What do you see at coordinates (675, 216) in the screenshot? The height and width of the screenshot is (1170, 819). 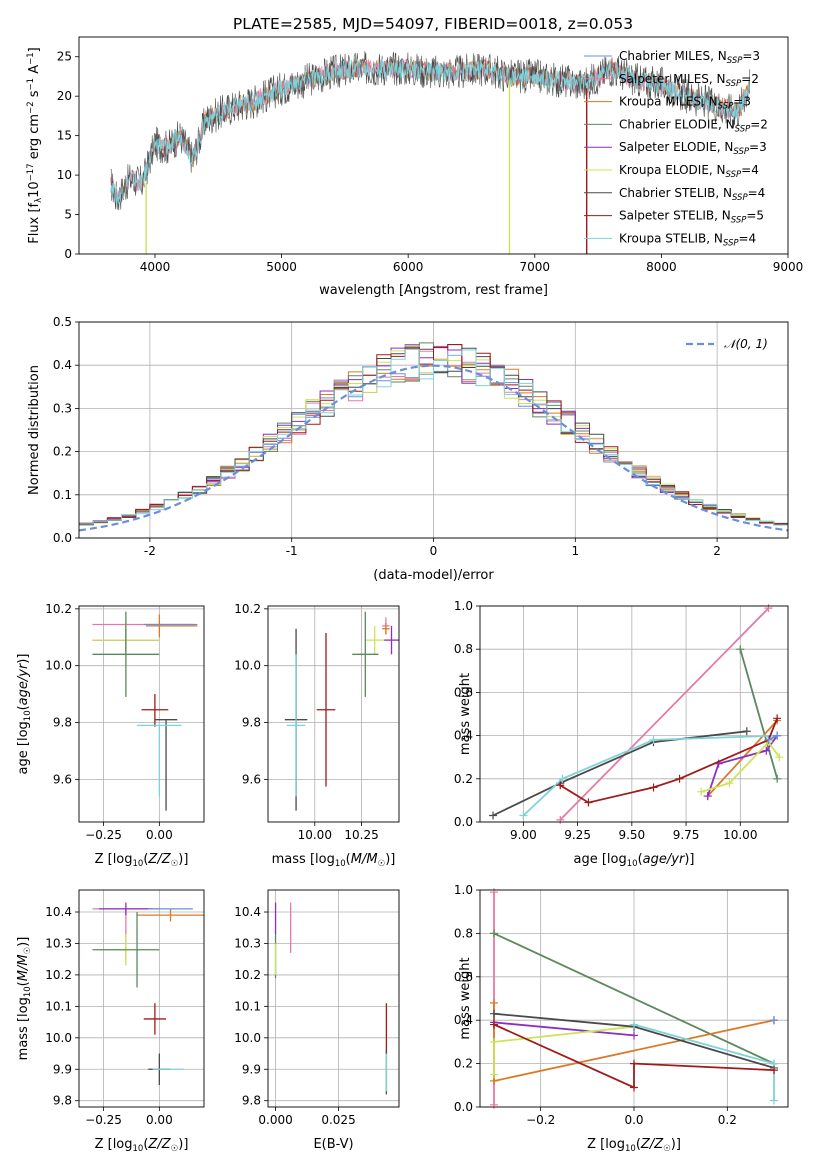 I see `label-part: Salpeter STELIB, N` at bounding box center [675, 216].